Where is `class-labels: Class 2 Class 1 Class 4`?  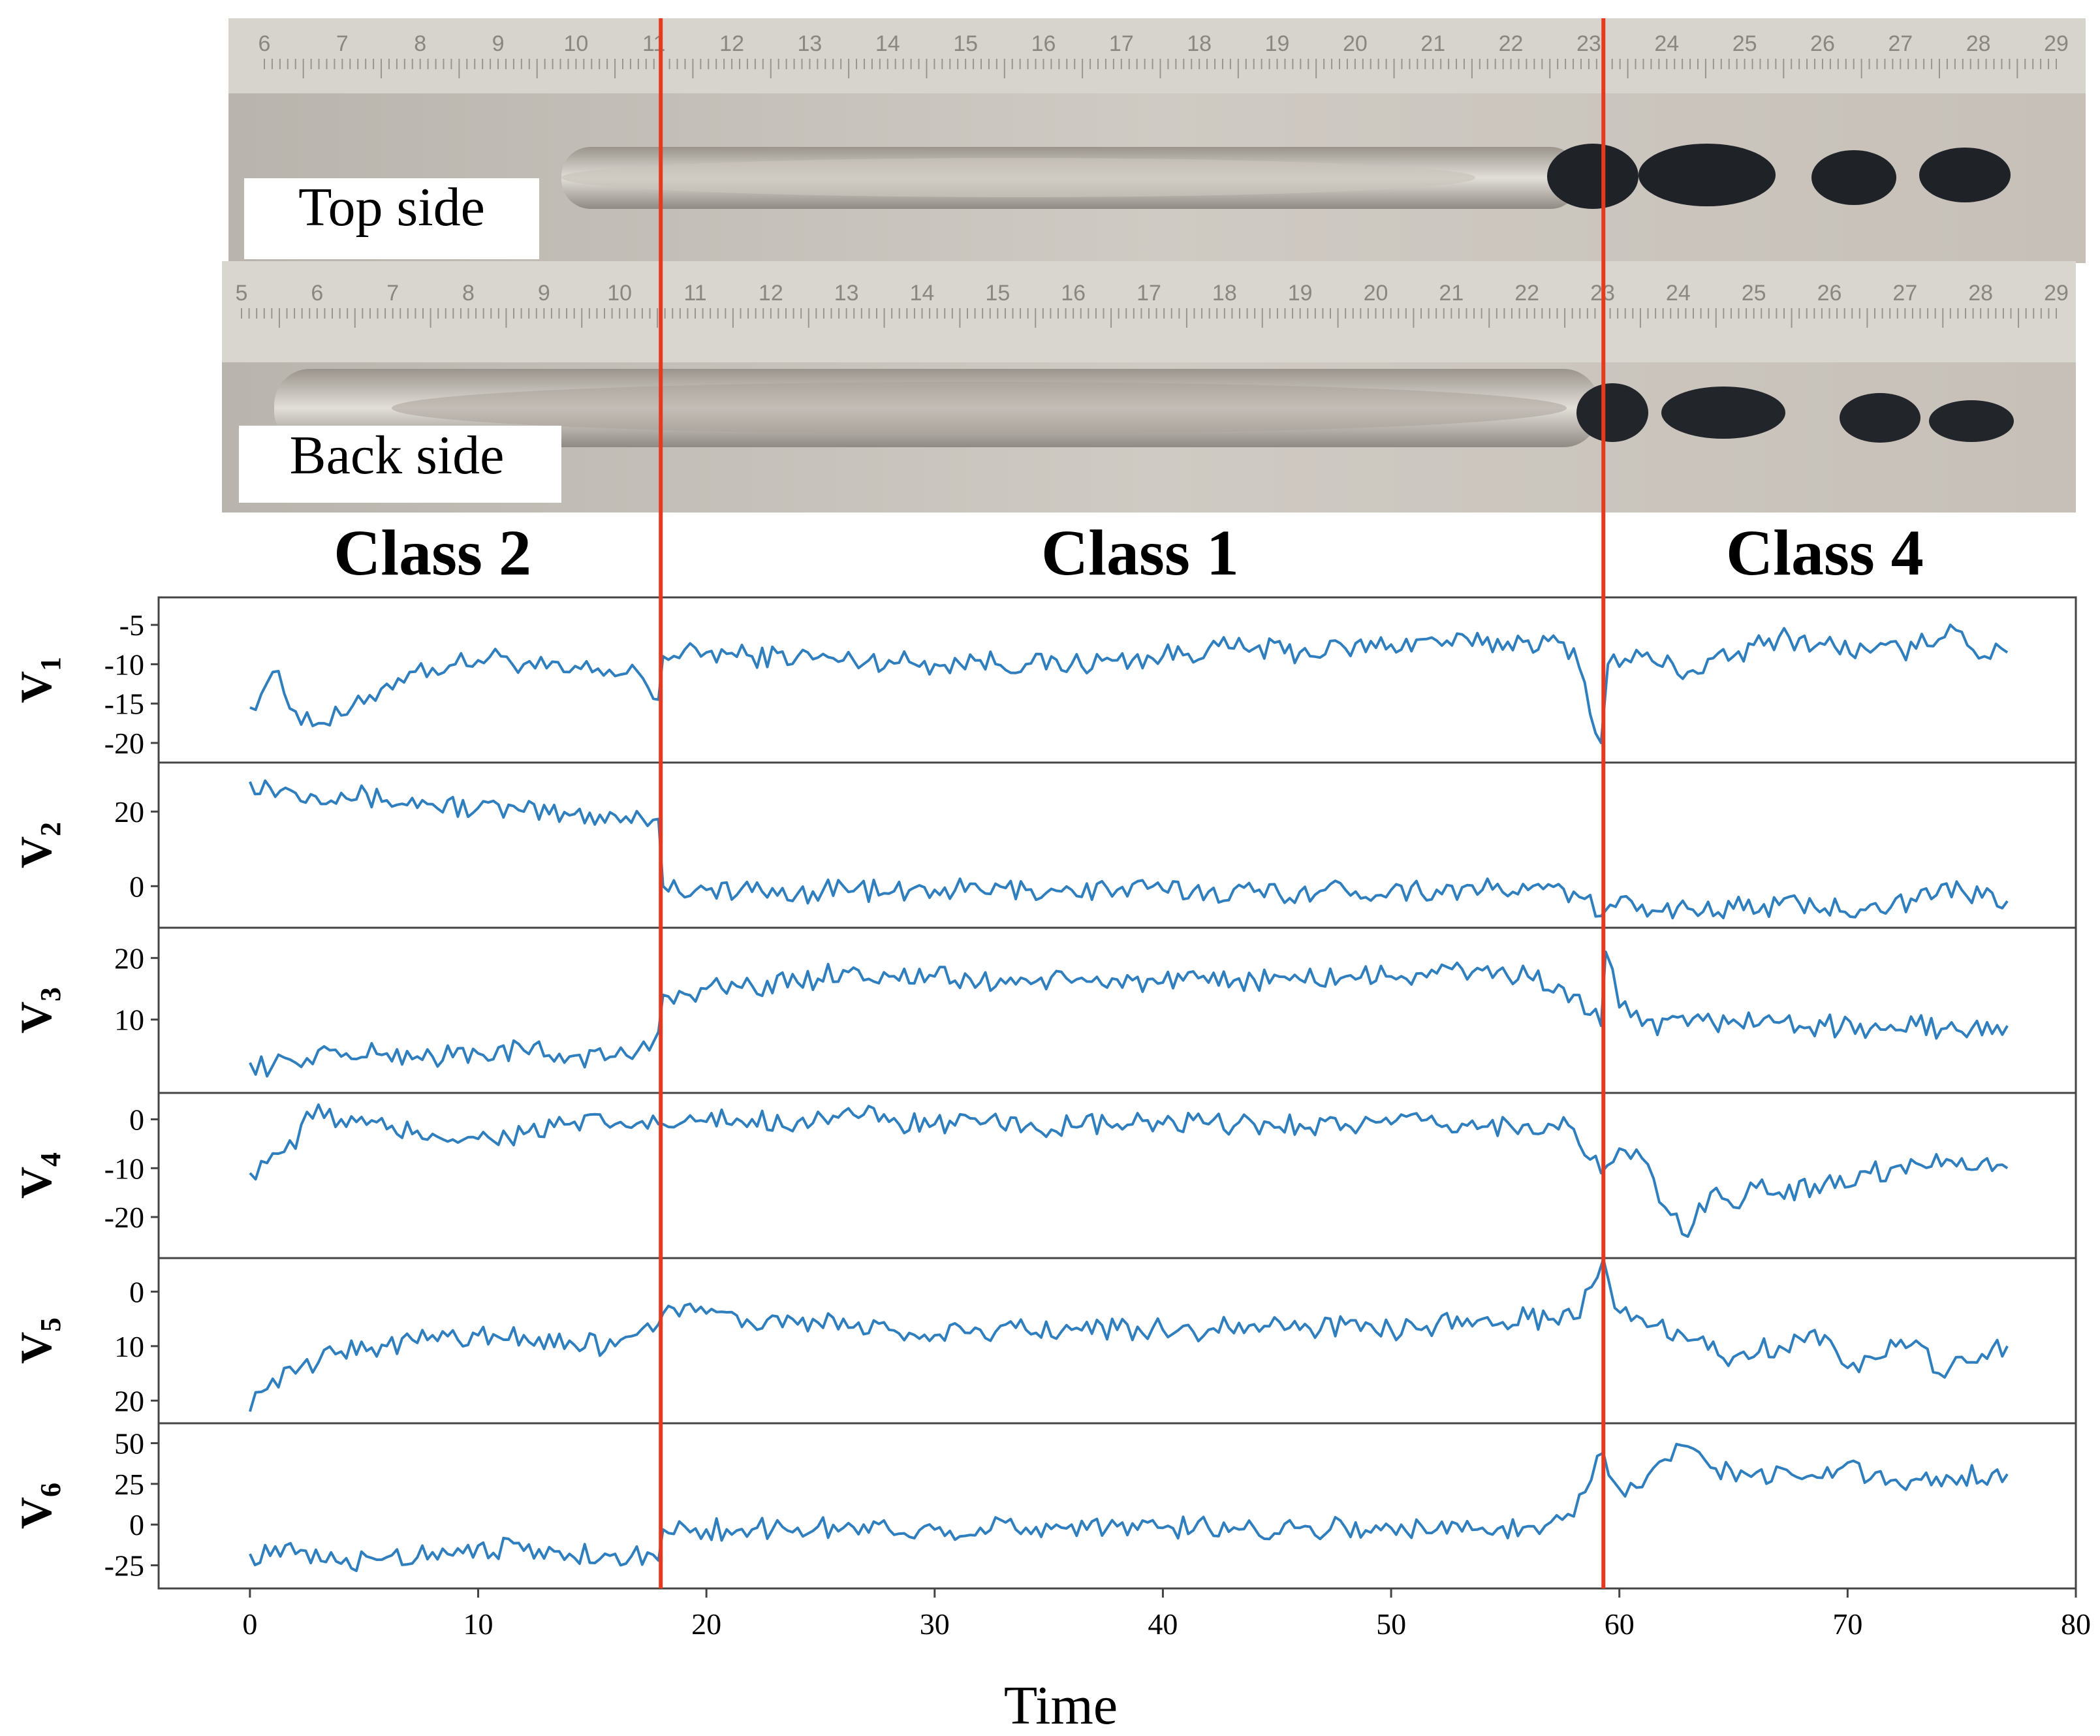
class-labels: Class 2 Class 1 Class 4 is located at coordinates (1129, 552).